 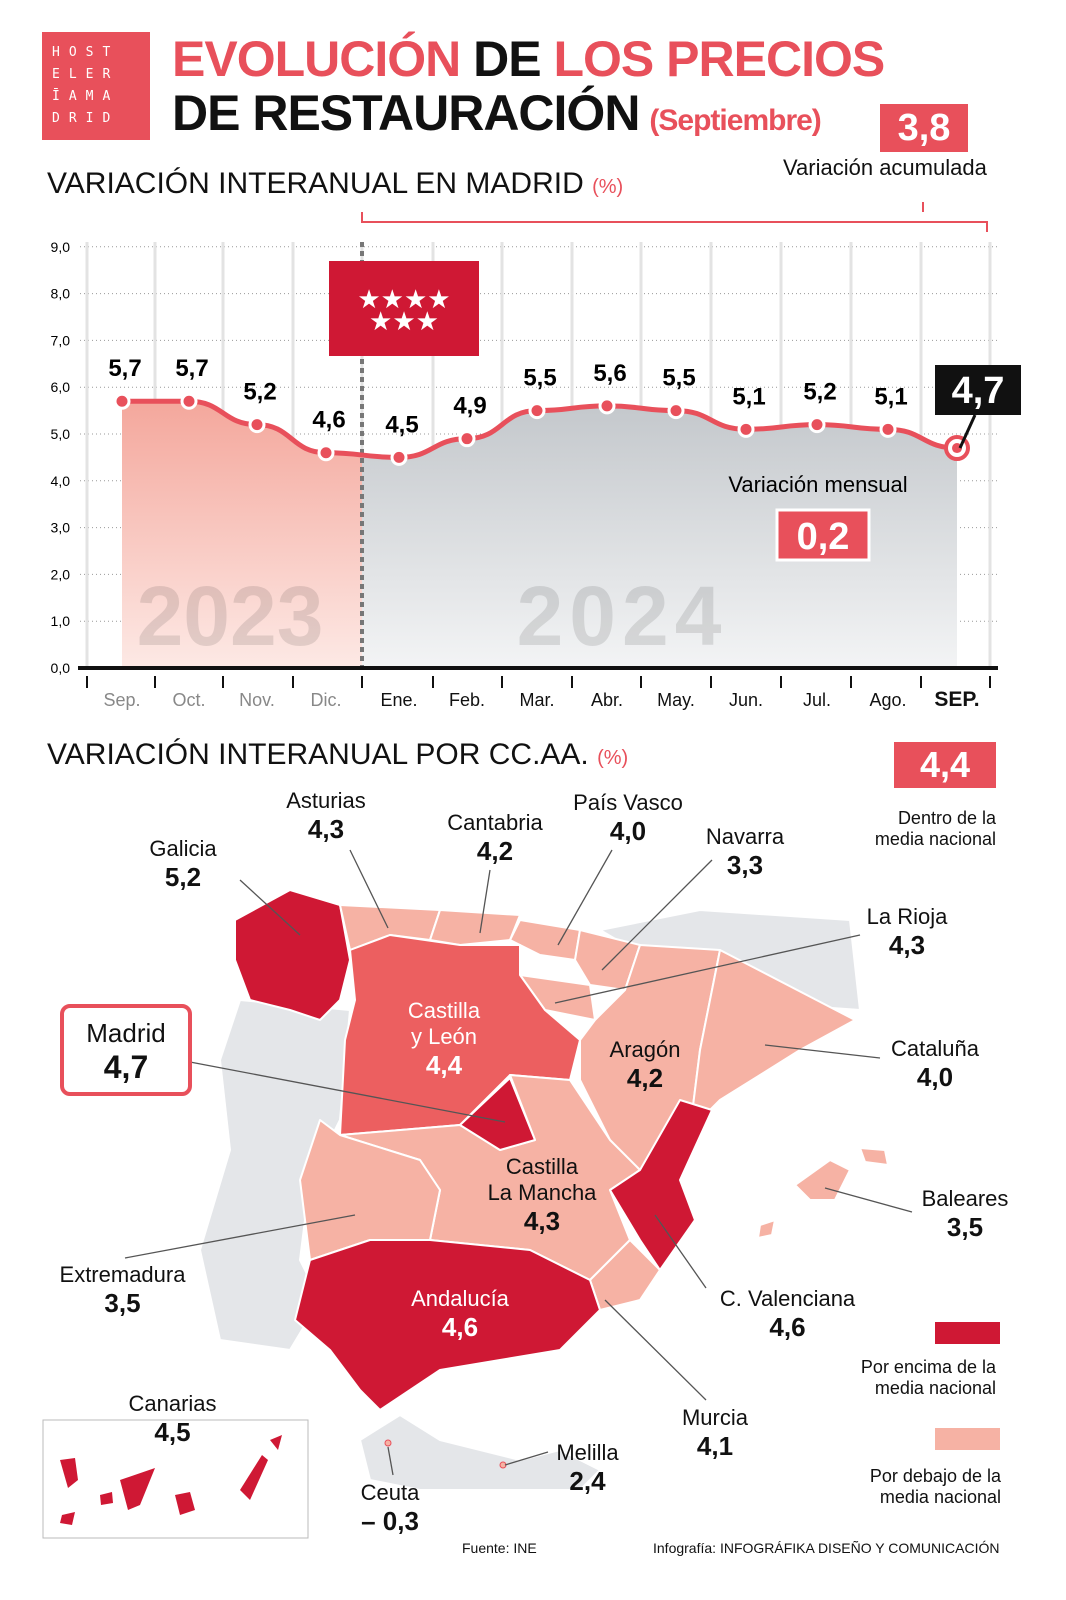 I want to click on national-value: 4,4, so click(x=945, y=765).